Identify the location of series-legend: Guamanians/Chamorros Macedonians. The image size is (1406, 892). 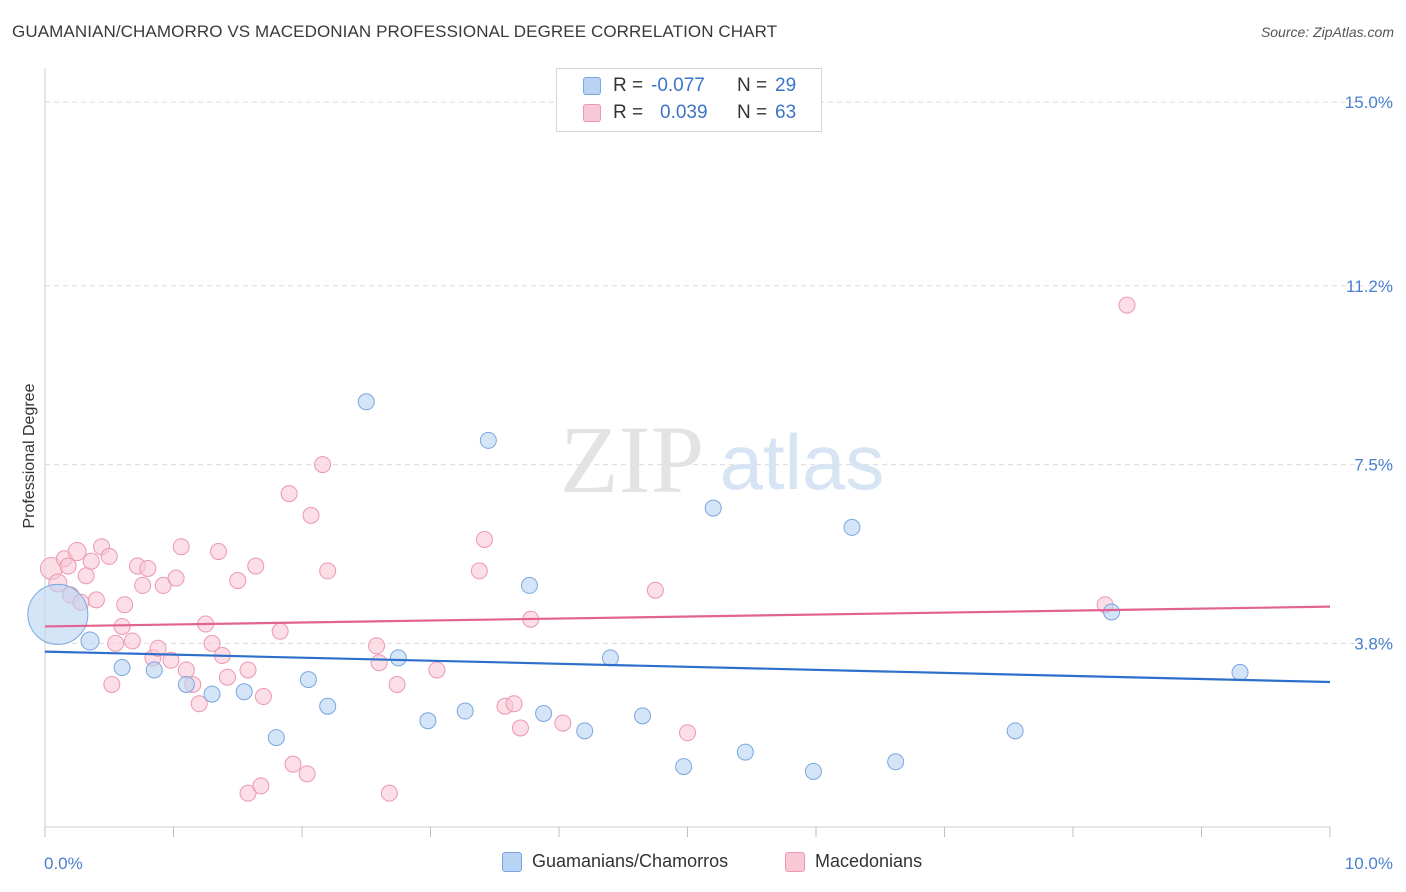
(703, 864).